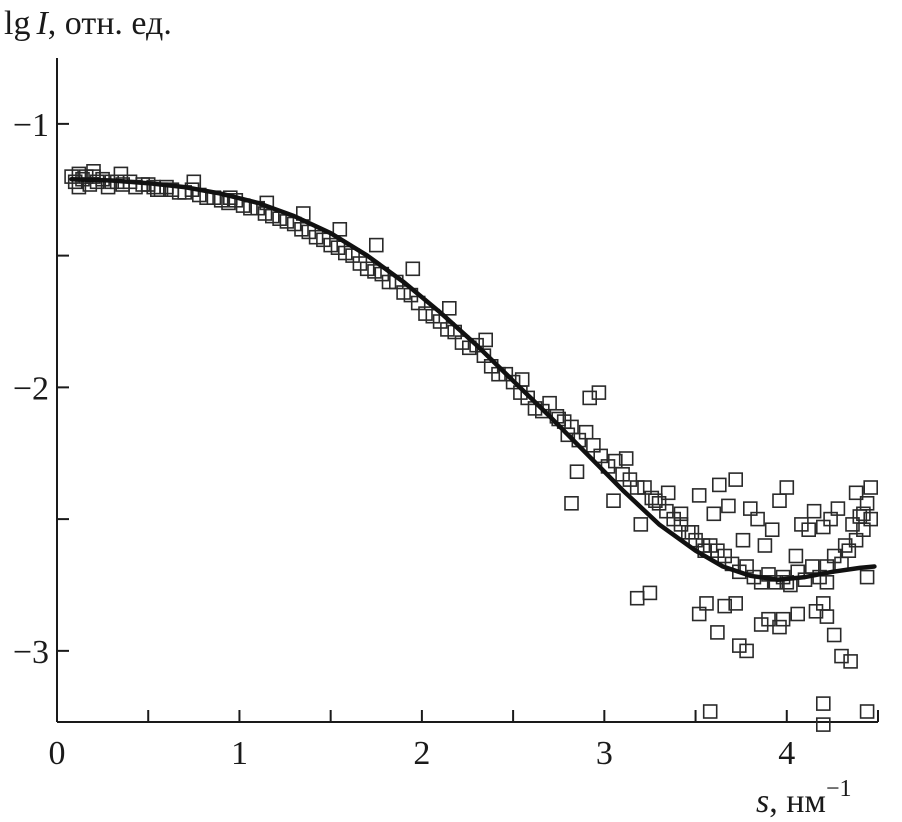 Image resolution: width=902 pixels, height=822 pixels. I want to click on x-tick-label: 0, so click(57, 753).